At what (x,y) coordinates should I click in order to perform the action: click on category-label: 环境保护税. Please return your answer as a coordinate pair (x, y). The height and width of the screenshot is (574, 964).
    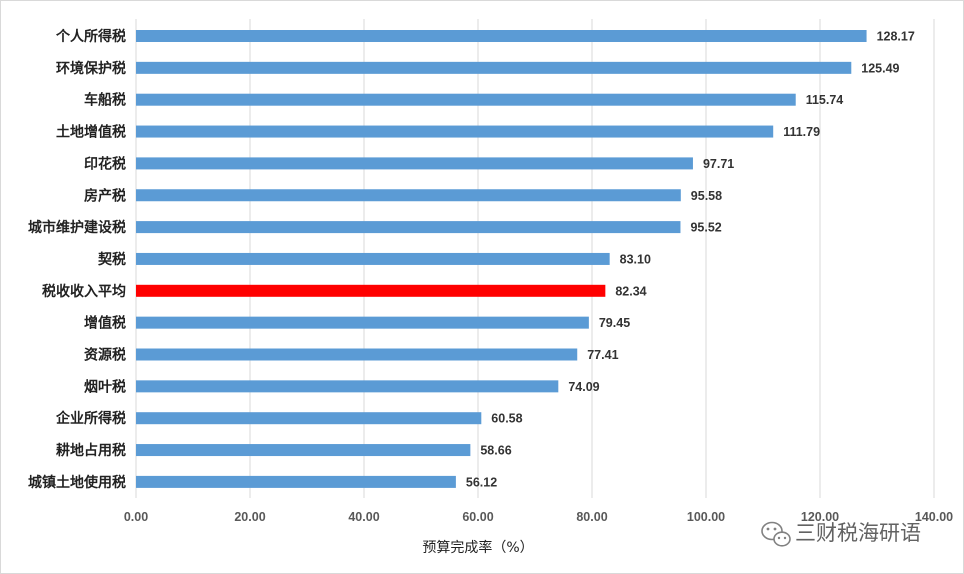
    Looking at the image, I should click on (91, 68).